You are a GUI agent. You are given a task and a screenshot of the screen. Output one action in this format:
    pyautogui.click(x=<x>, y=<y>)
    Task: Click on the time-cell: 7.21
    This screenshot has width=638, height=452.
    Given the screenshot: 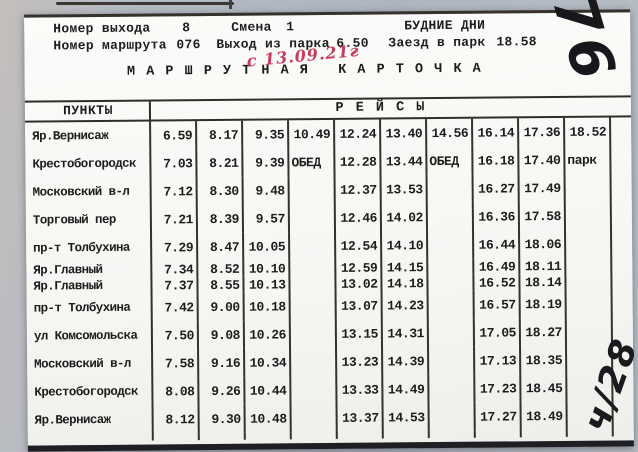 What is the action you would take?
    pyautogui.click(x=175, y=219)
    